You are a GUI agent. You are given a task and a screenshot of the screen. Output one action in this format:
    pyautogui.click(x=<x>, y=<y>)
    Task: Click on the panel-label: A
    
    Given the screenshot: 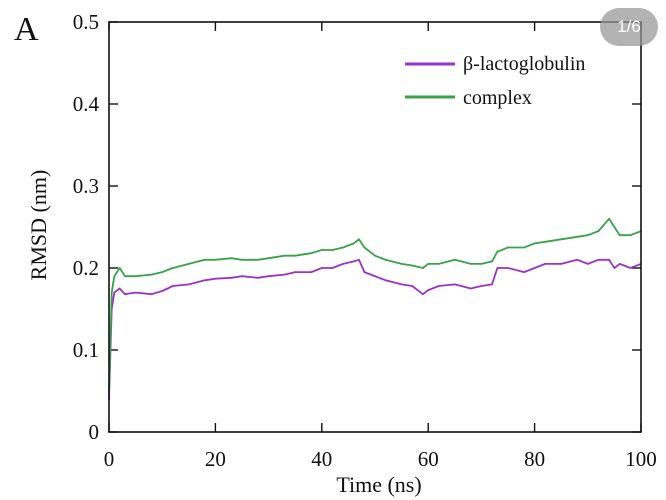 What is the action you would take?
    pyautogui.click(x=26, y=29)
    